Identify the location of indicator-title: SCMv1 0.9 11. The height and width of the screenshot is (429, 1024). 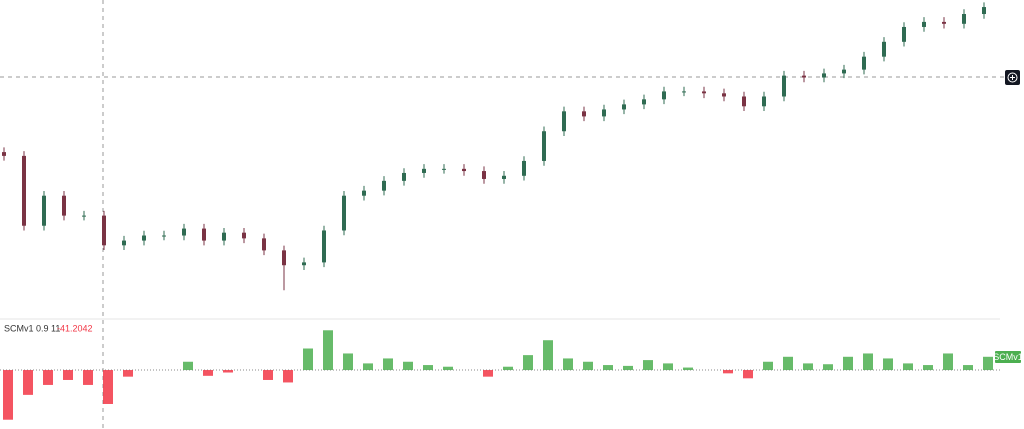
(32, 328).